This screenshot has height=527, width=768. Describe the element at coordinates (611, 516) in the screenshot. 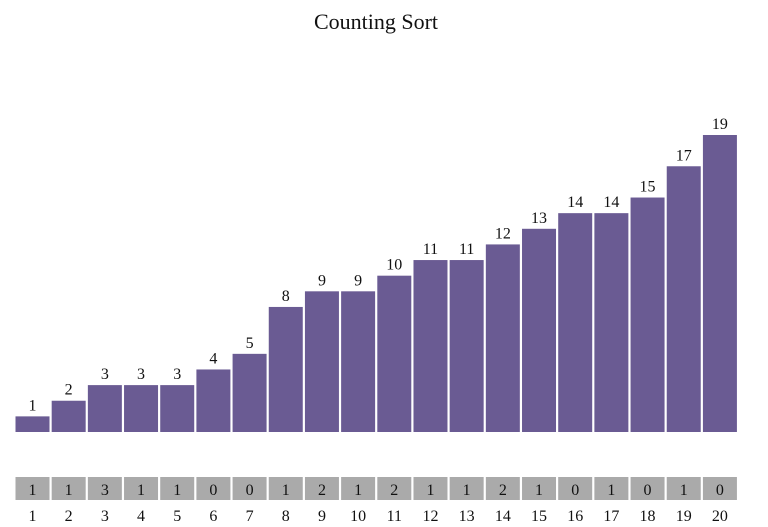

I see `index-label: 17` at that location.